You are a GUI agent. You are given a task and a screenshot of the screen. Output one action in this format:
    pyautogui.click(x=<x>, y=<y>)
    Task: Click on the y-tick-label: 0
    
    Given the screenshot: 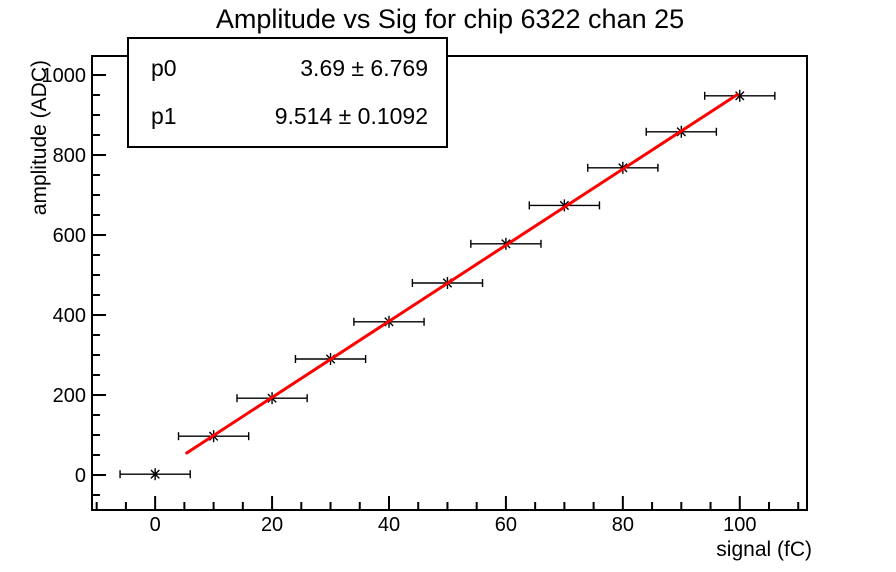 What is the action you would take?
    pyautogui.click(x=80, y=476)
    